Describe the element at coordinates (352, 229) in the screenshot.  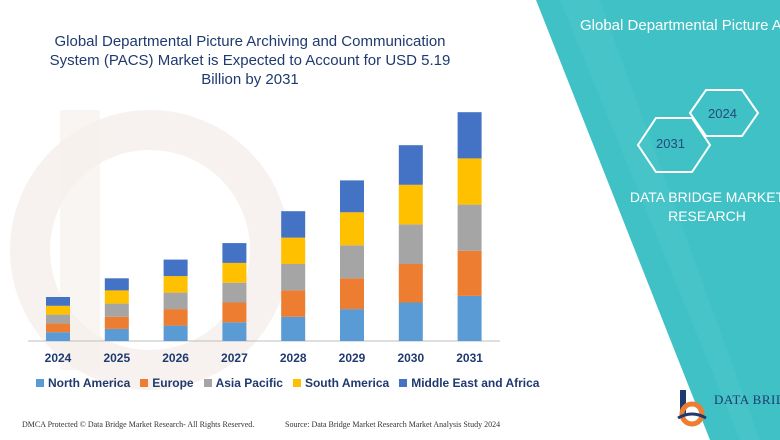
I see `bar-segment-2029-south-america` at that location.